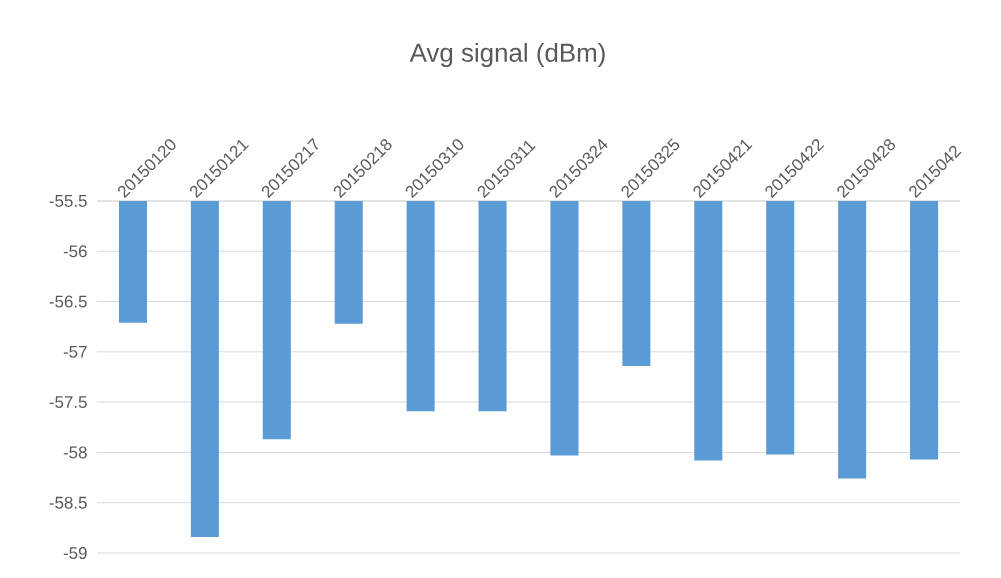 Image resolution: width=1001 pixels, height=578 pixels. What do you see at coordinates (75, 351) in the screenshot?
I see `y-tick-label: -57` at bounding box center [75, 351].